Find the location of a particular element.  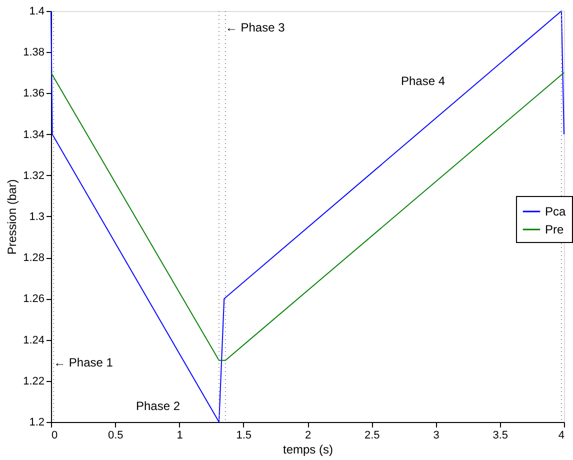

annotation: Phase 4 is located at coordinates (423, 81).